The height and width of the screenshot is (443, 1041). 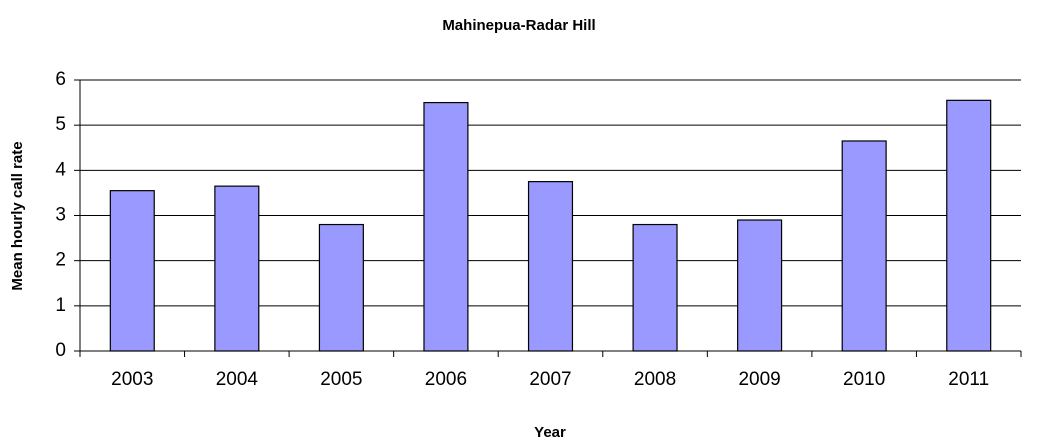 What do you see at coordinates (60, 215) in the screenshot?
I see `y-tick-label: 3` at bounding box center [60, 215].